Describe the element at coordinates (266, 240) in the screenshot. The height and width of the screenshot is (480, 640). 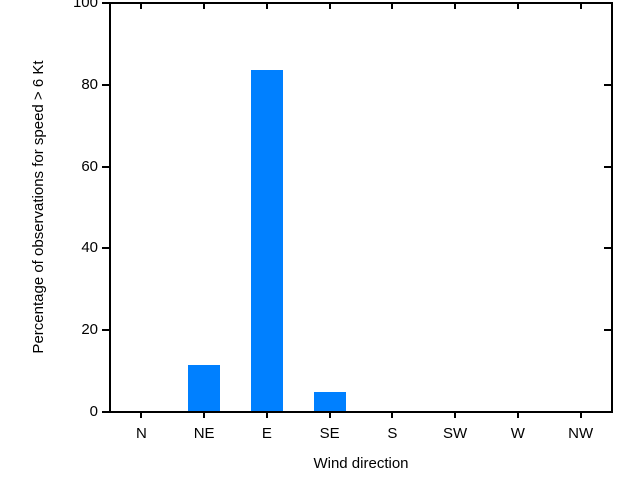
I see `bar-e` at that location.